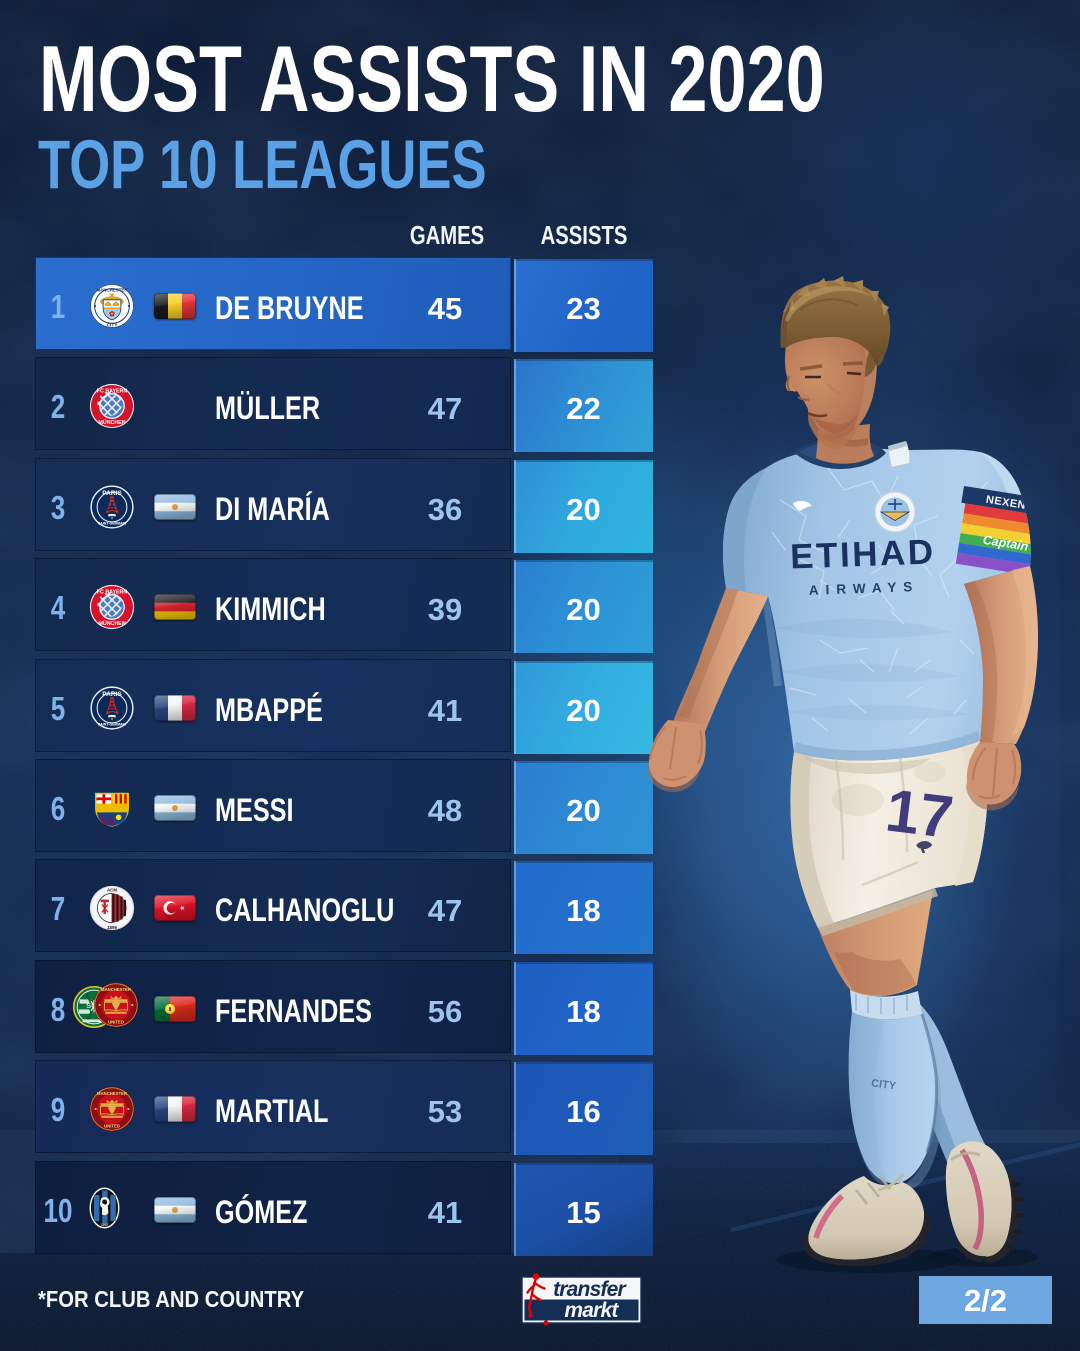 The width and height of the screenshot is (1080, 1351). Describe the element at coordinates (590, 1289) in the screenshot. I see `svg-text: transfer` at that location.